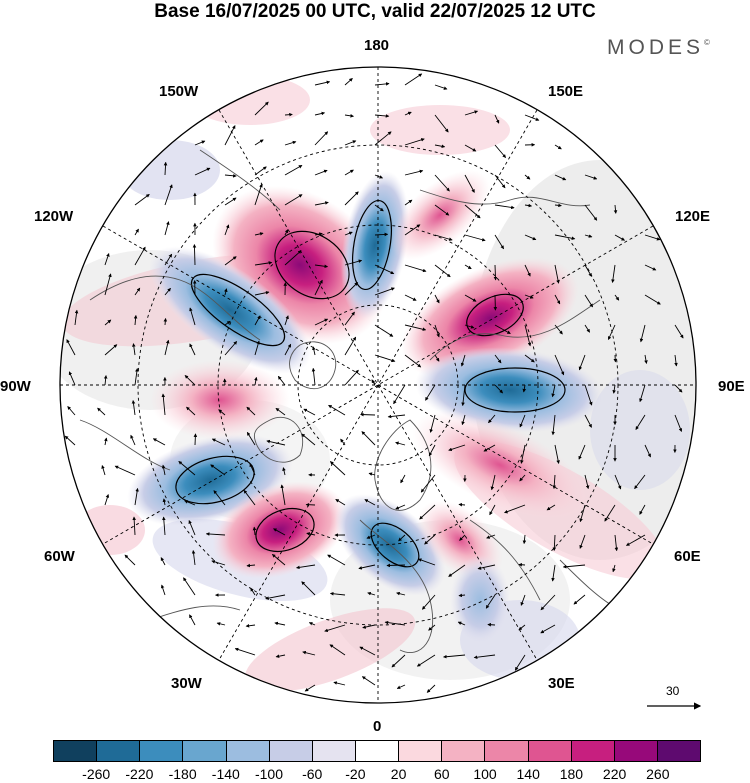  Describe the element at coordinates (687, 556) in the screenshot. I see `lon-label-60e: 60E` at that location.